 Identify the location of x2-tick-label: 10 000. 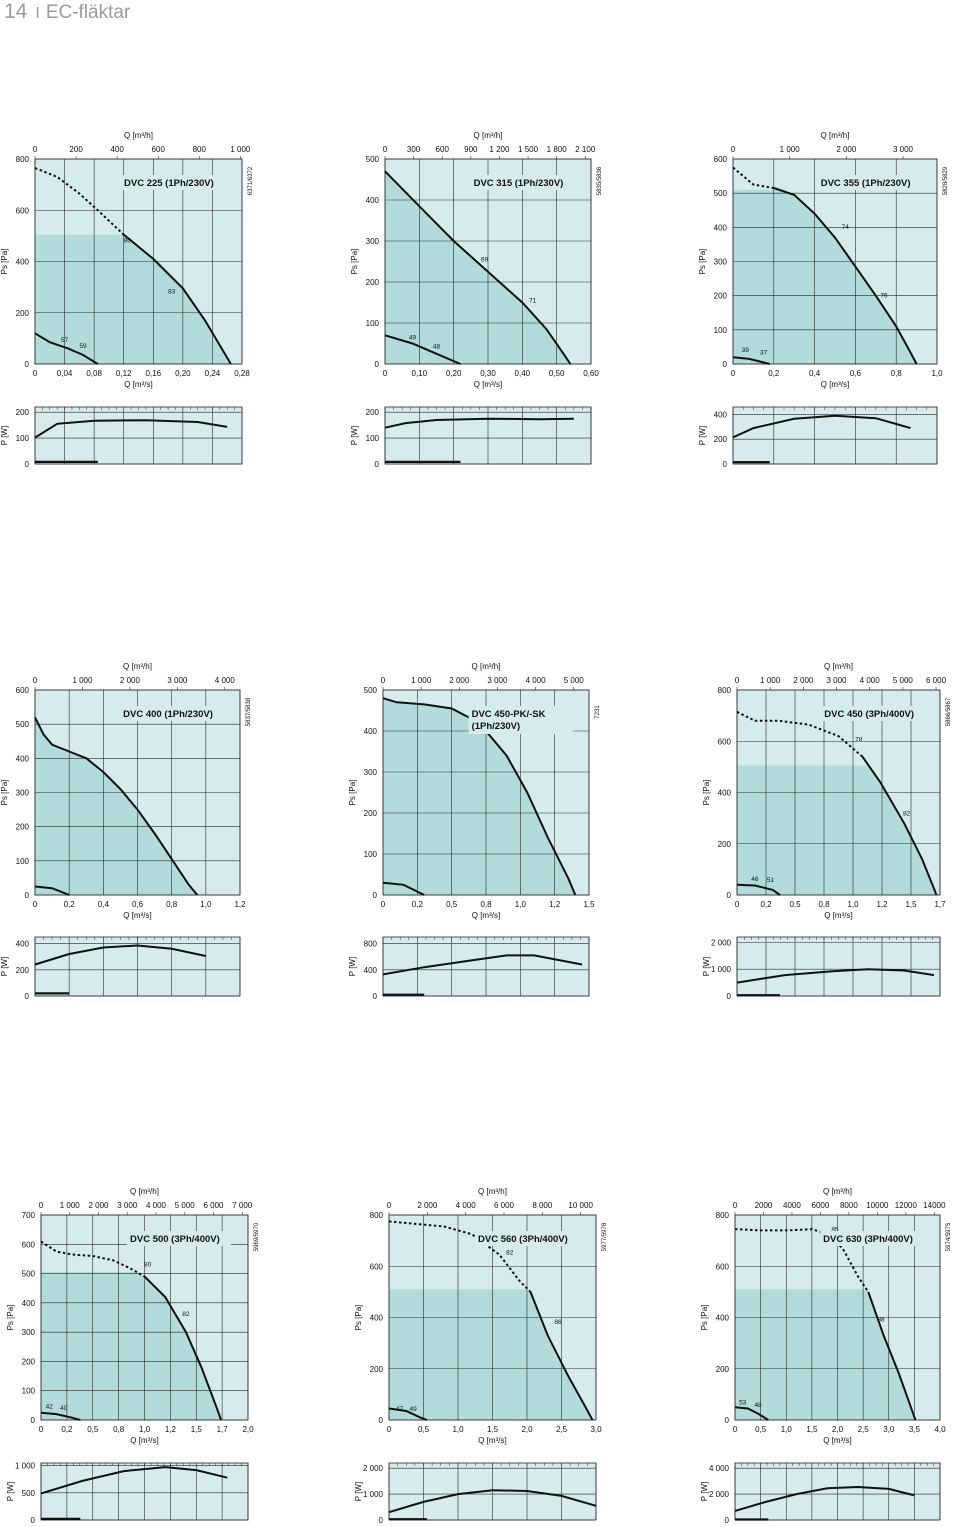
(580, 1205).